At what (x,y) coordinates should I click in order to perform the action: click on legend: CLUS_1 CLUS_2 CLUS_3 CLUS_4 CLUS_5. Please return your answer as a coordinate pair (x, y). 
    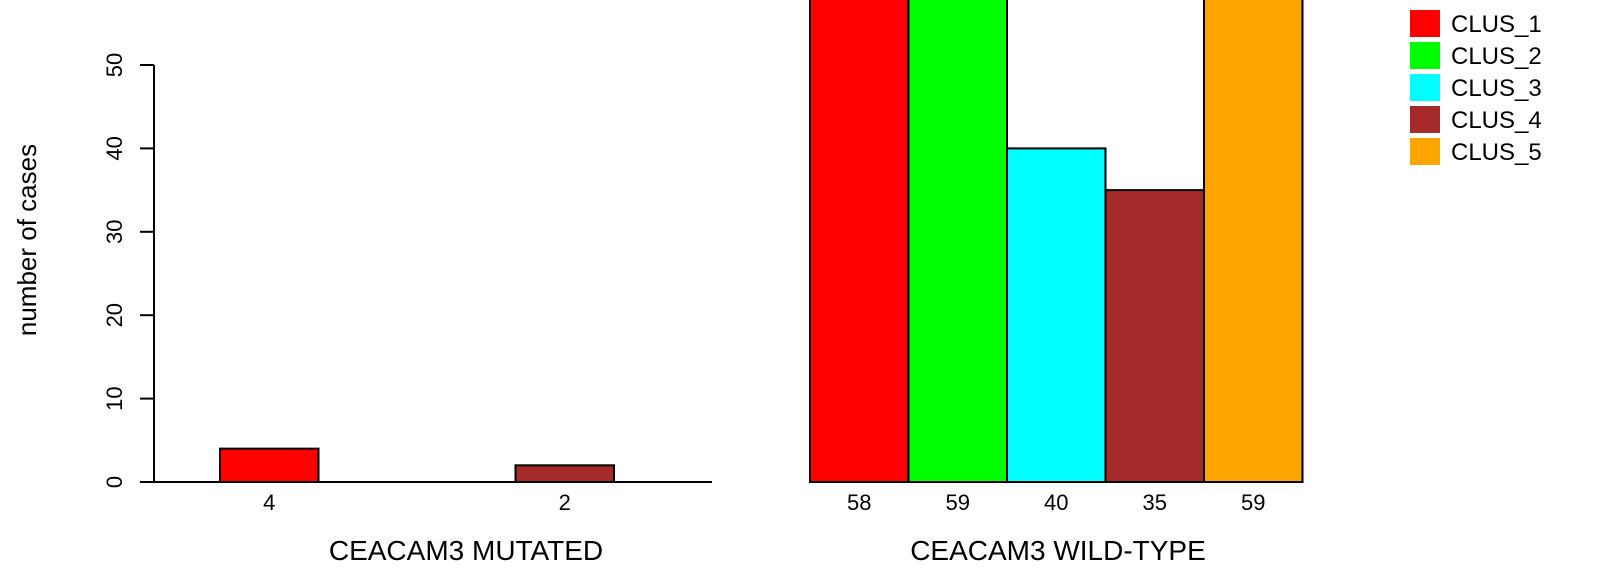
    Looking at the image, I should click on (1476, 88).